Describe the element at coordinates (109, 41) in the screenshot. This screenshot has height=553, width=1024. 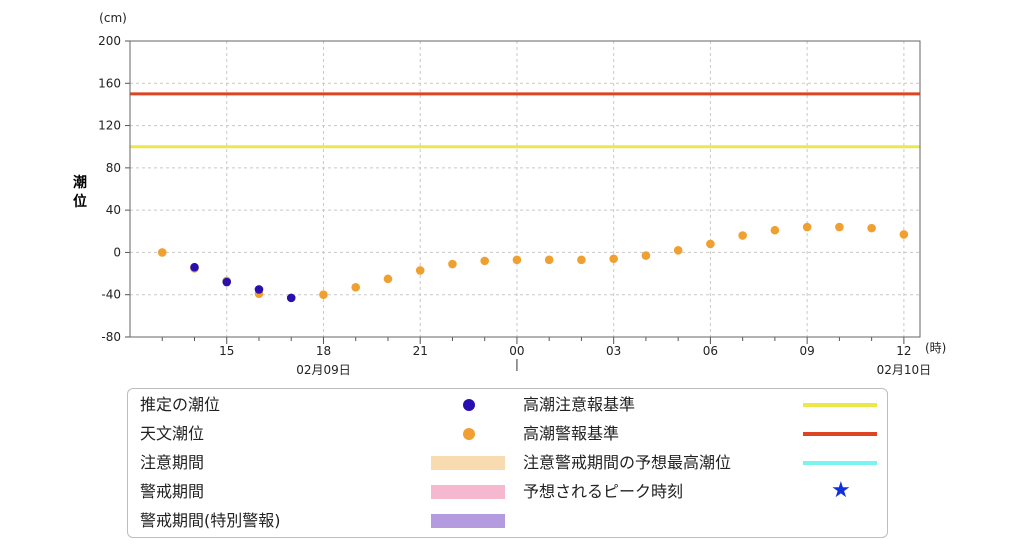
I see `y-tick-label: 200` at that location.